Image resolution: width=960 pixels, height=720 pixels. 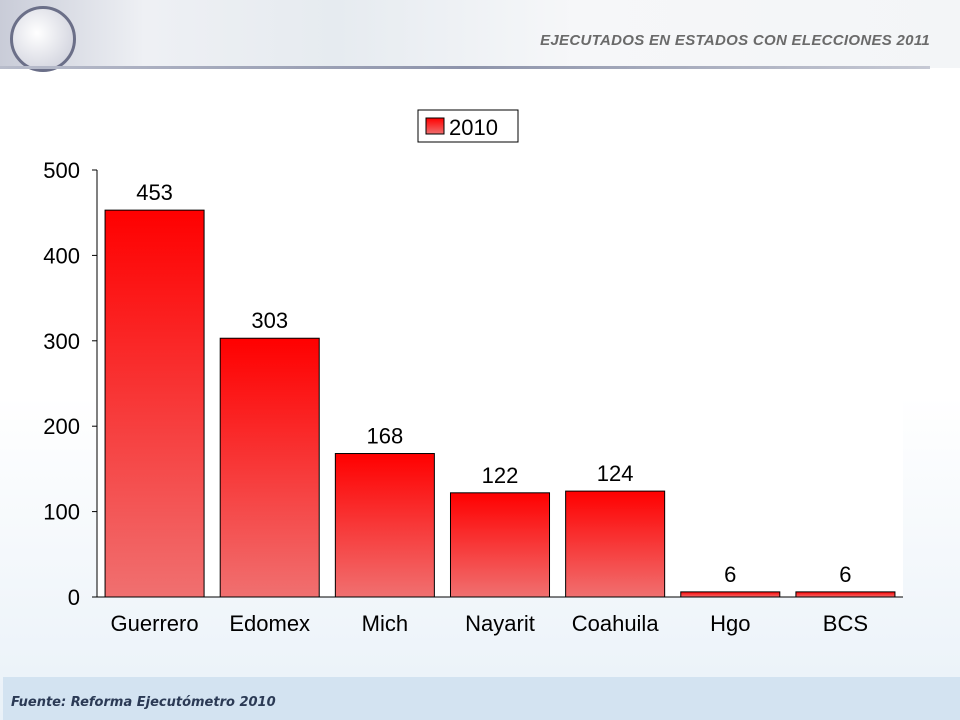 I want to click on data-label: 303, so click(x=269, y=320).